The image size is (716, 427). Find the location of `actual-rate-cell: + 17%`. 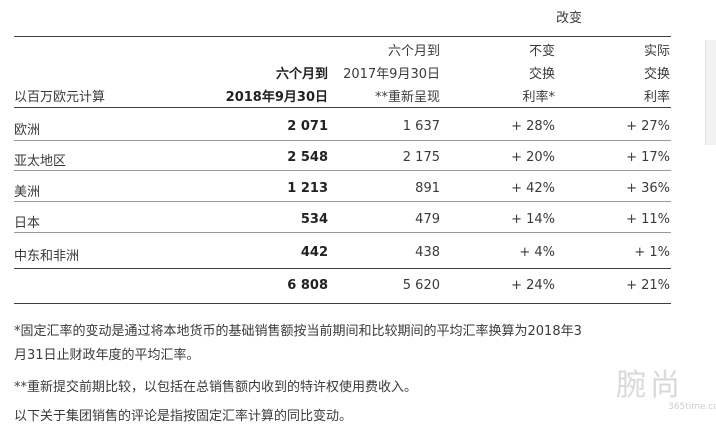

actual-rate-cell: + 17% is located at coordinates (648, 157).